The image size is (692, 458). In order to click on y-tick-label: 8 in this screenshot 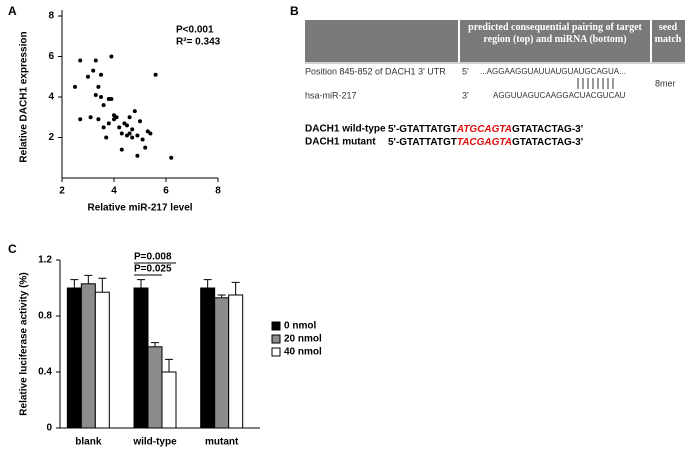, I will do `click(51, 16)`.